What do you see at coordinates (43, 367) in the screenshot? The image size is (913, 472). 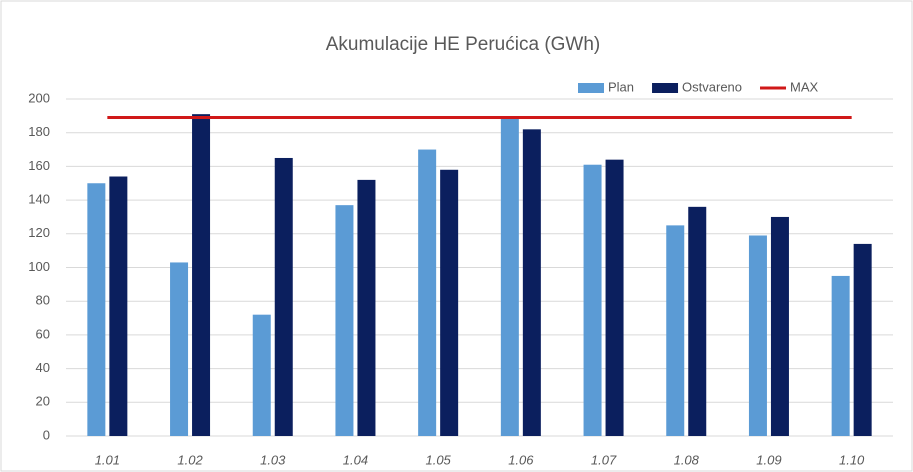 I see `y-tick-label: 40` at bounding box center [43, 367].